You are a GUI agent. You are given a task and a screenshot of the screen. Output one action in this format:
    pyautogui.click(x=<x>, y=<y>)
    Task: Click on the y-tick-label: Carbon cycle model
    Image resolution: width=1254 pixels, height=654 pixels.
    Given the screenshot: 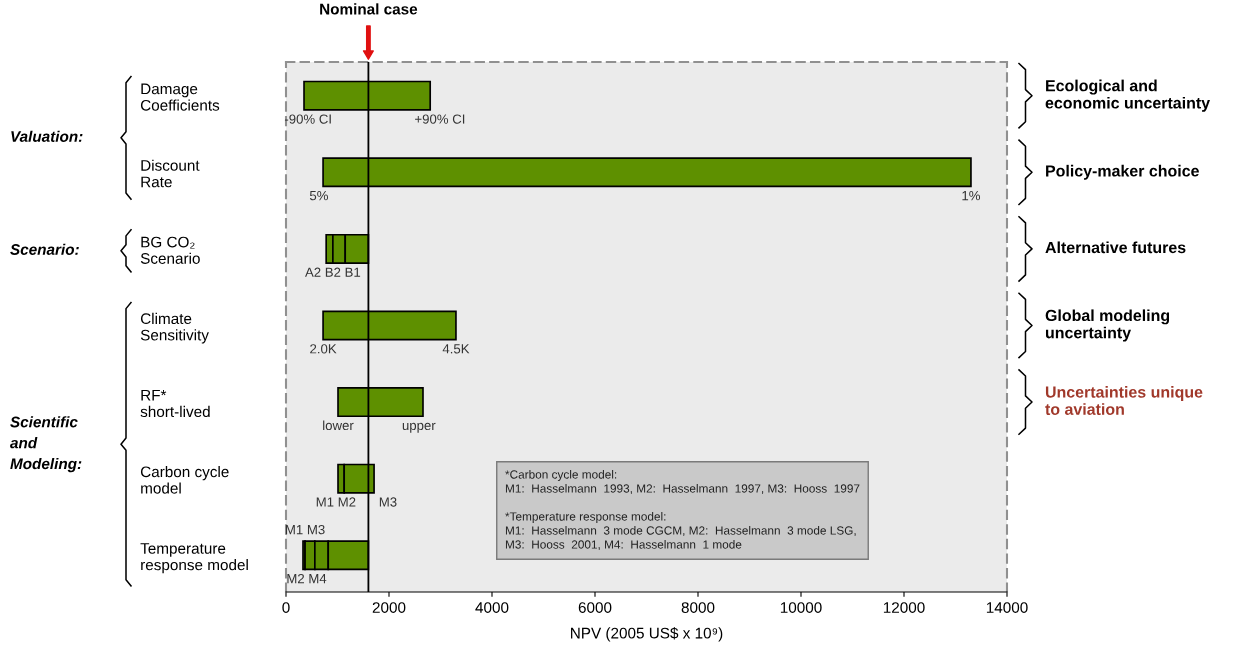 What is the action you would take?
    pyautogui.click(x=184, y=479)
    